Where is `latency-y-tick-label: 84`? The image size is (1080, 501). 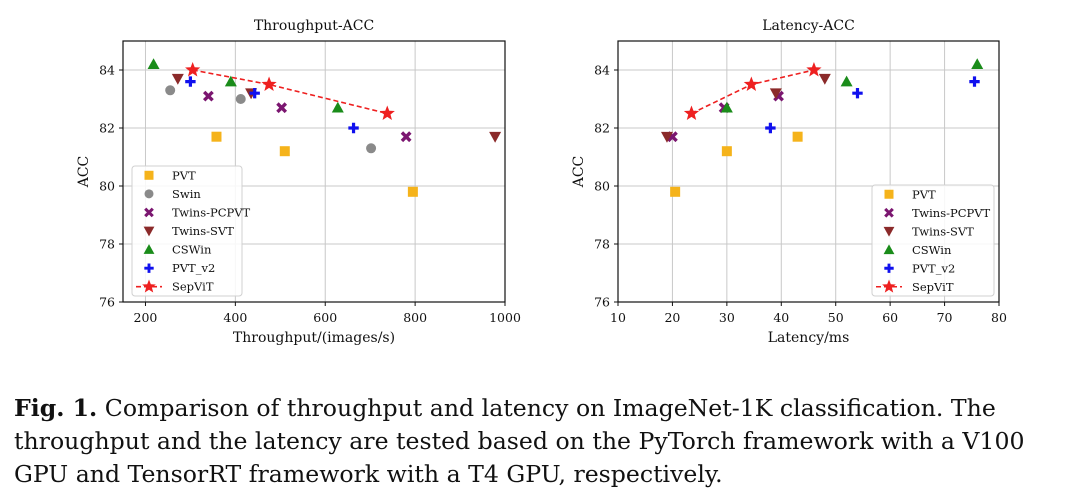 latency-y-tick-label: 84 is located at coordinates (602, 70).